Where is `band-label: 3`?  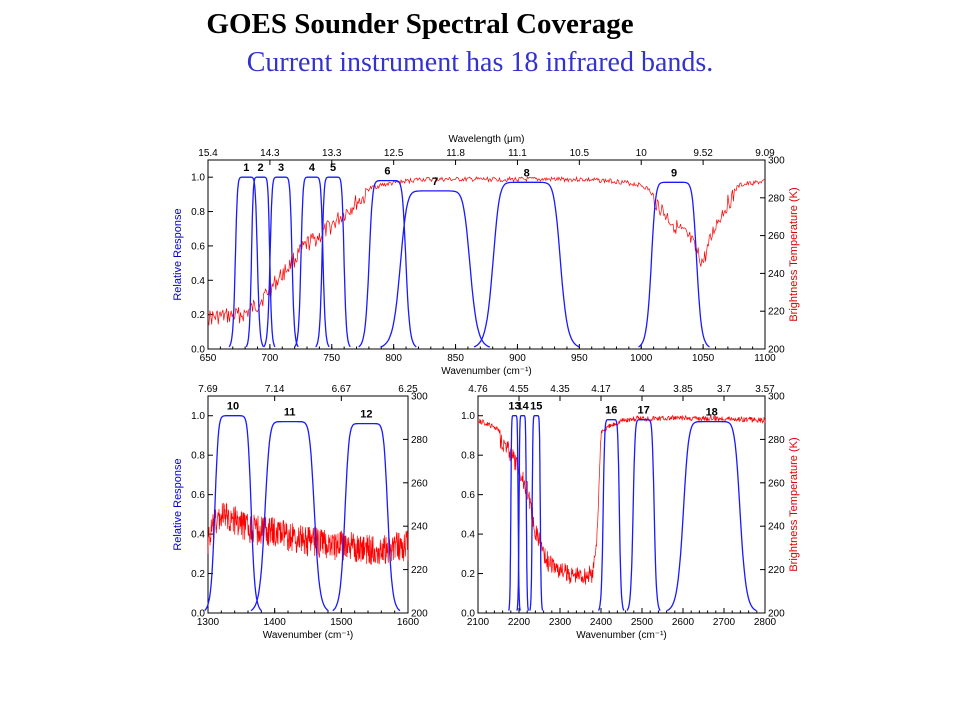 band-label: 3 is located at coordinates (281, 168).